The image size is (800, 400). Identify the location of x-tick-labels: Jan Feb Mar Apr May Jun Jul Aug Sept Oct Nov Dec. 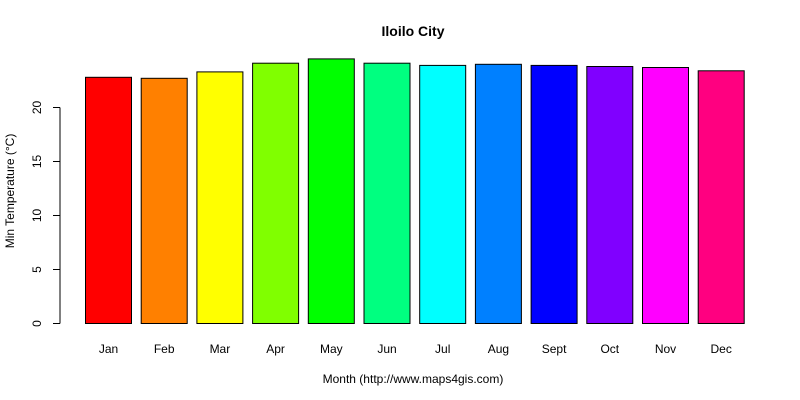
(415, 349).